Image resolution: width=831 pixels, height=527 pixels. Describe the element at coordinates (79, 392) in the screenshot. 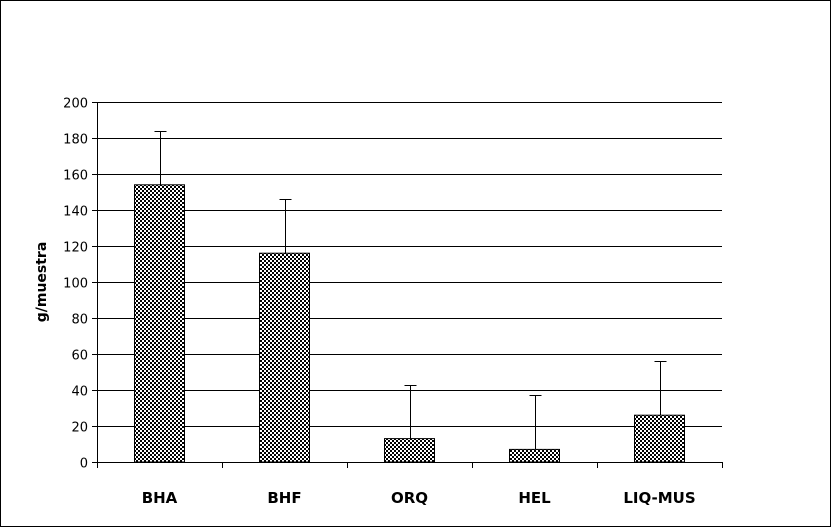

I see `y-tick-label: 40` at that location.